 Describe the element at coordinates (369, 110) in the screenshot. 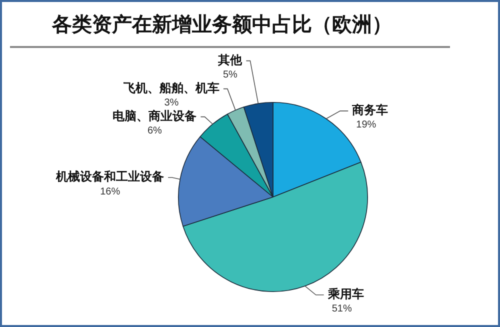

I see `slice-label: 商务车` at that location.